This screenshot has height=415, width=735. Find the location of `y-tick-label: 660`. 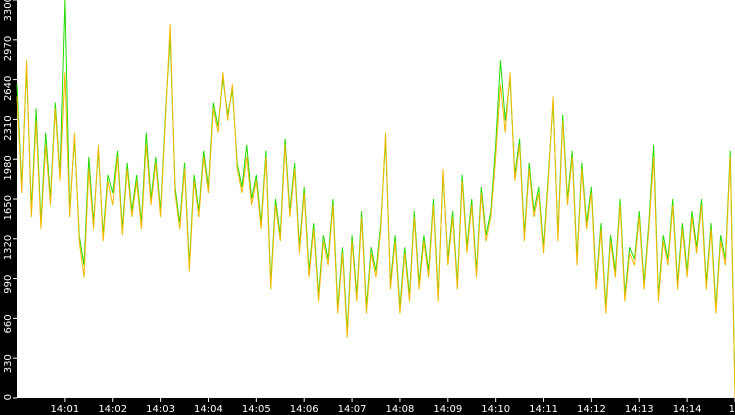

y-tick-label: 660 is located at coordinates (8, 323).